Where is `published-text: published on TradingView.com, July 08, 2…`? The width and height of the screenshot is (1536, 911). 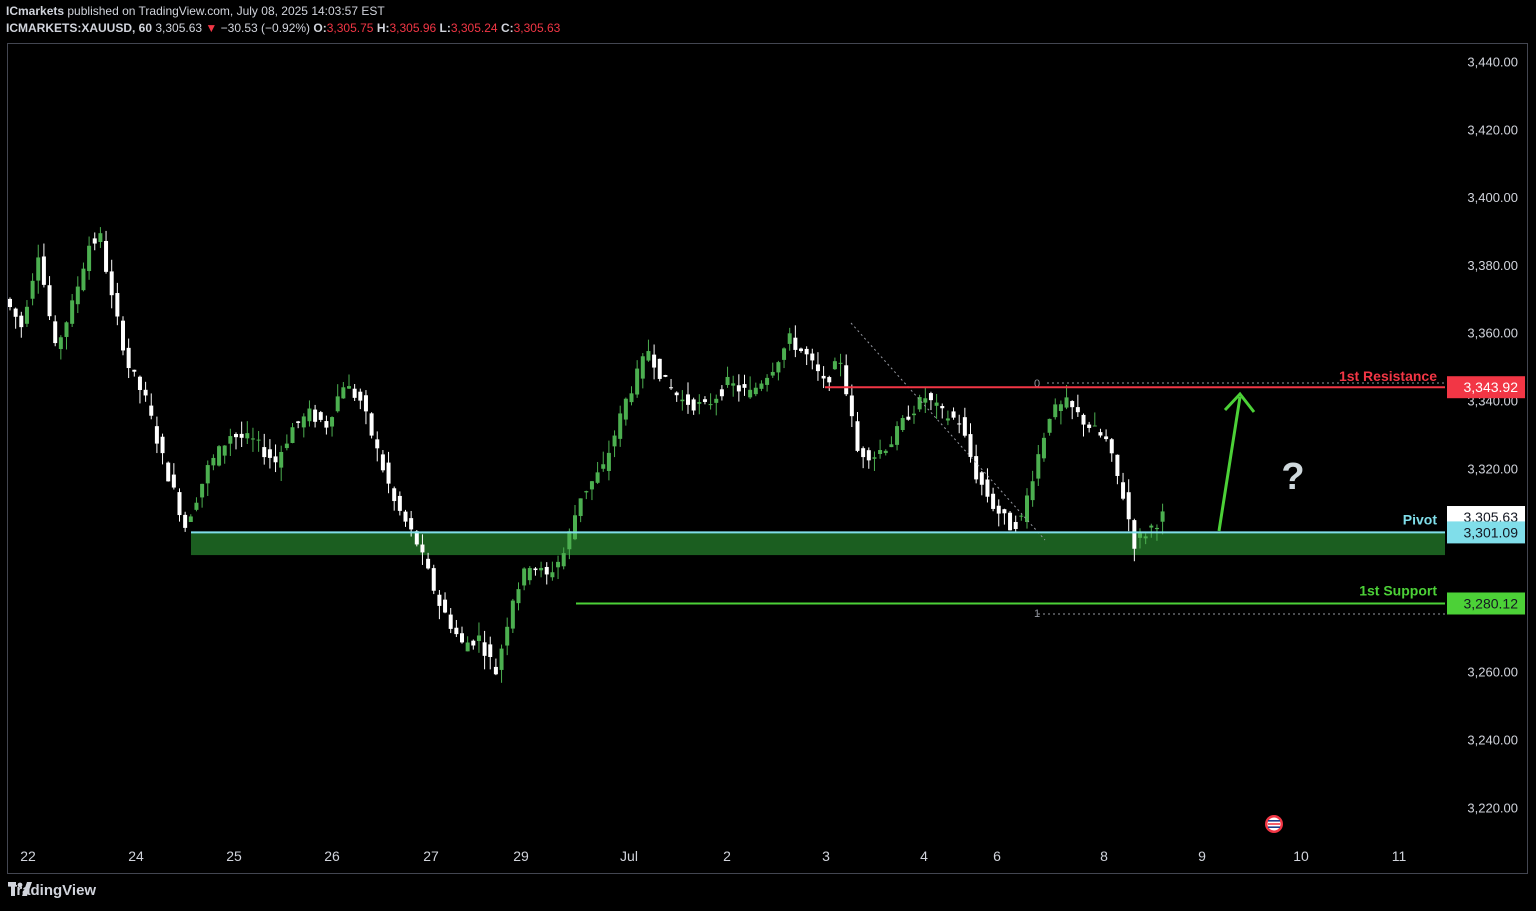
published-text: published on TradingView.com, July 08, 2… is located at coordinates (226, 11).